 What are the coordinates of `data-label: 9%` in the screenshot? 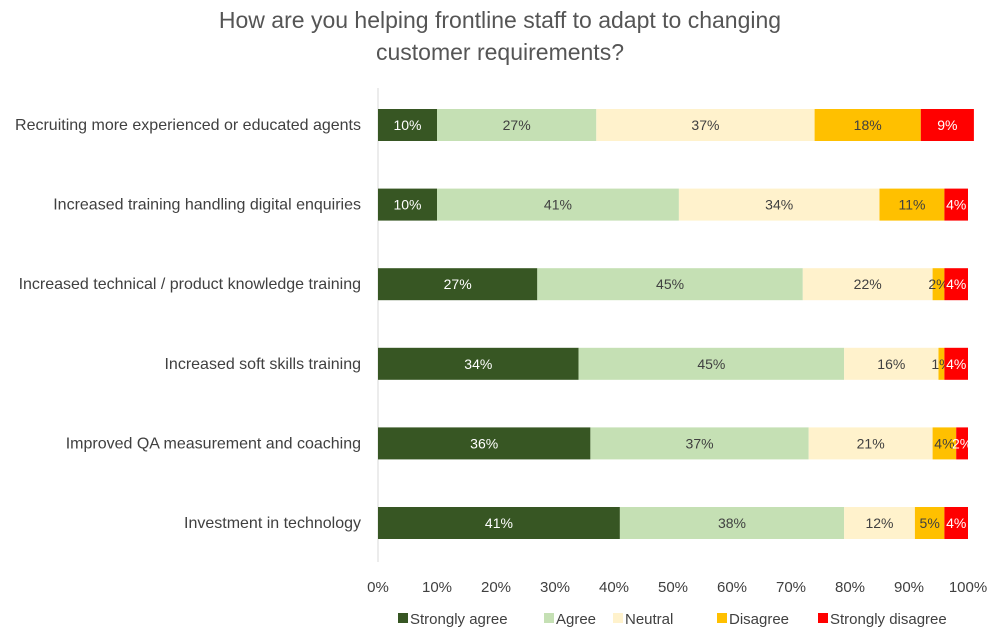 It's located at (947, 125).